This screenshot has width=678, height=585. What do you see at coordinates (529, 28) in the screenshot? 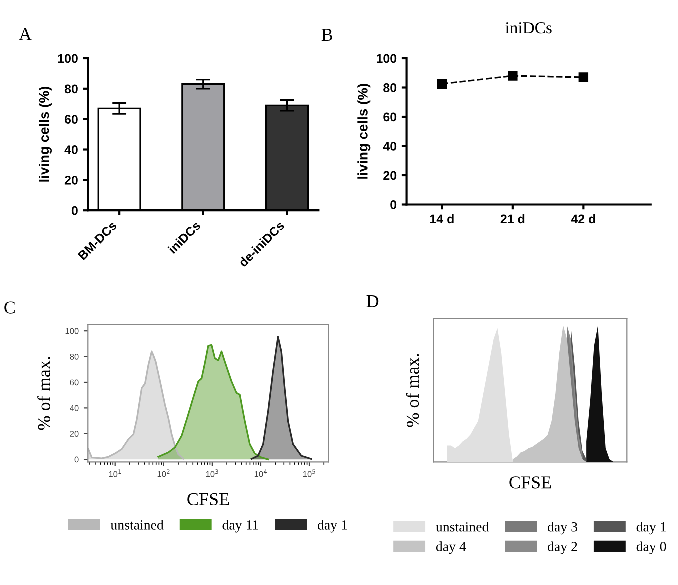
I see `chart-title: iniDCs` at bounding box center [529, 28].